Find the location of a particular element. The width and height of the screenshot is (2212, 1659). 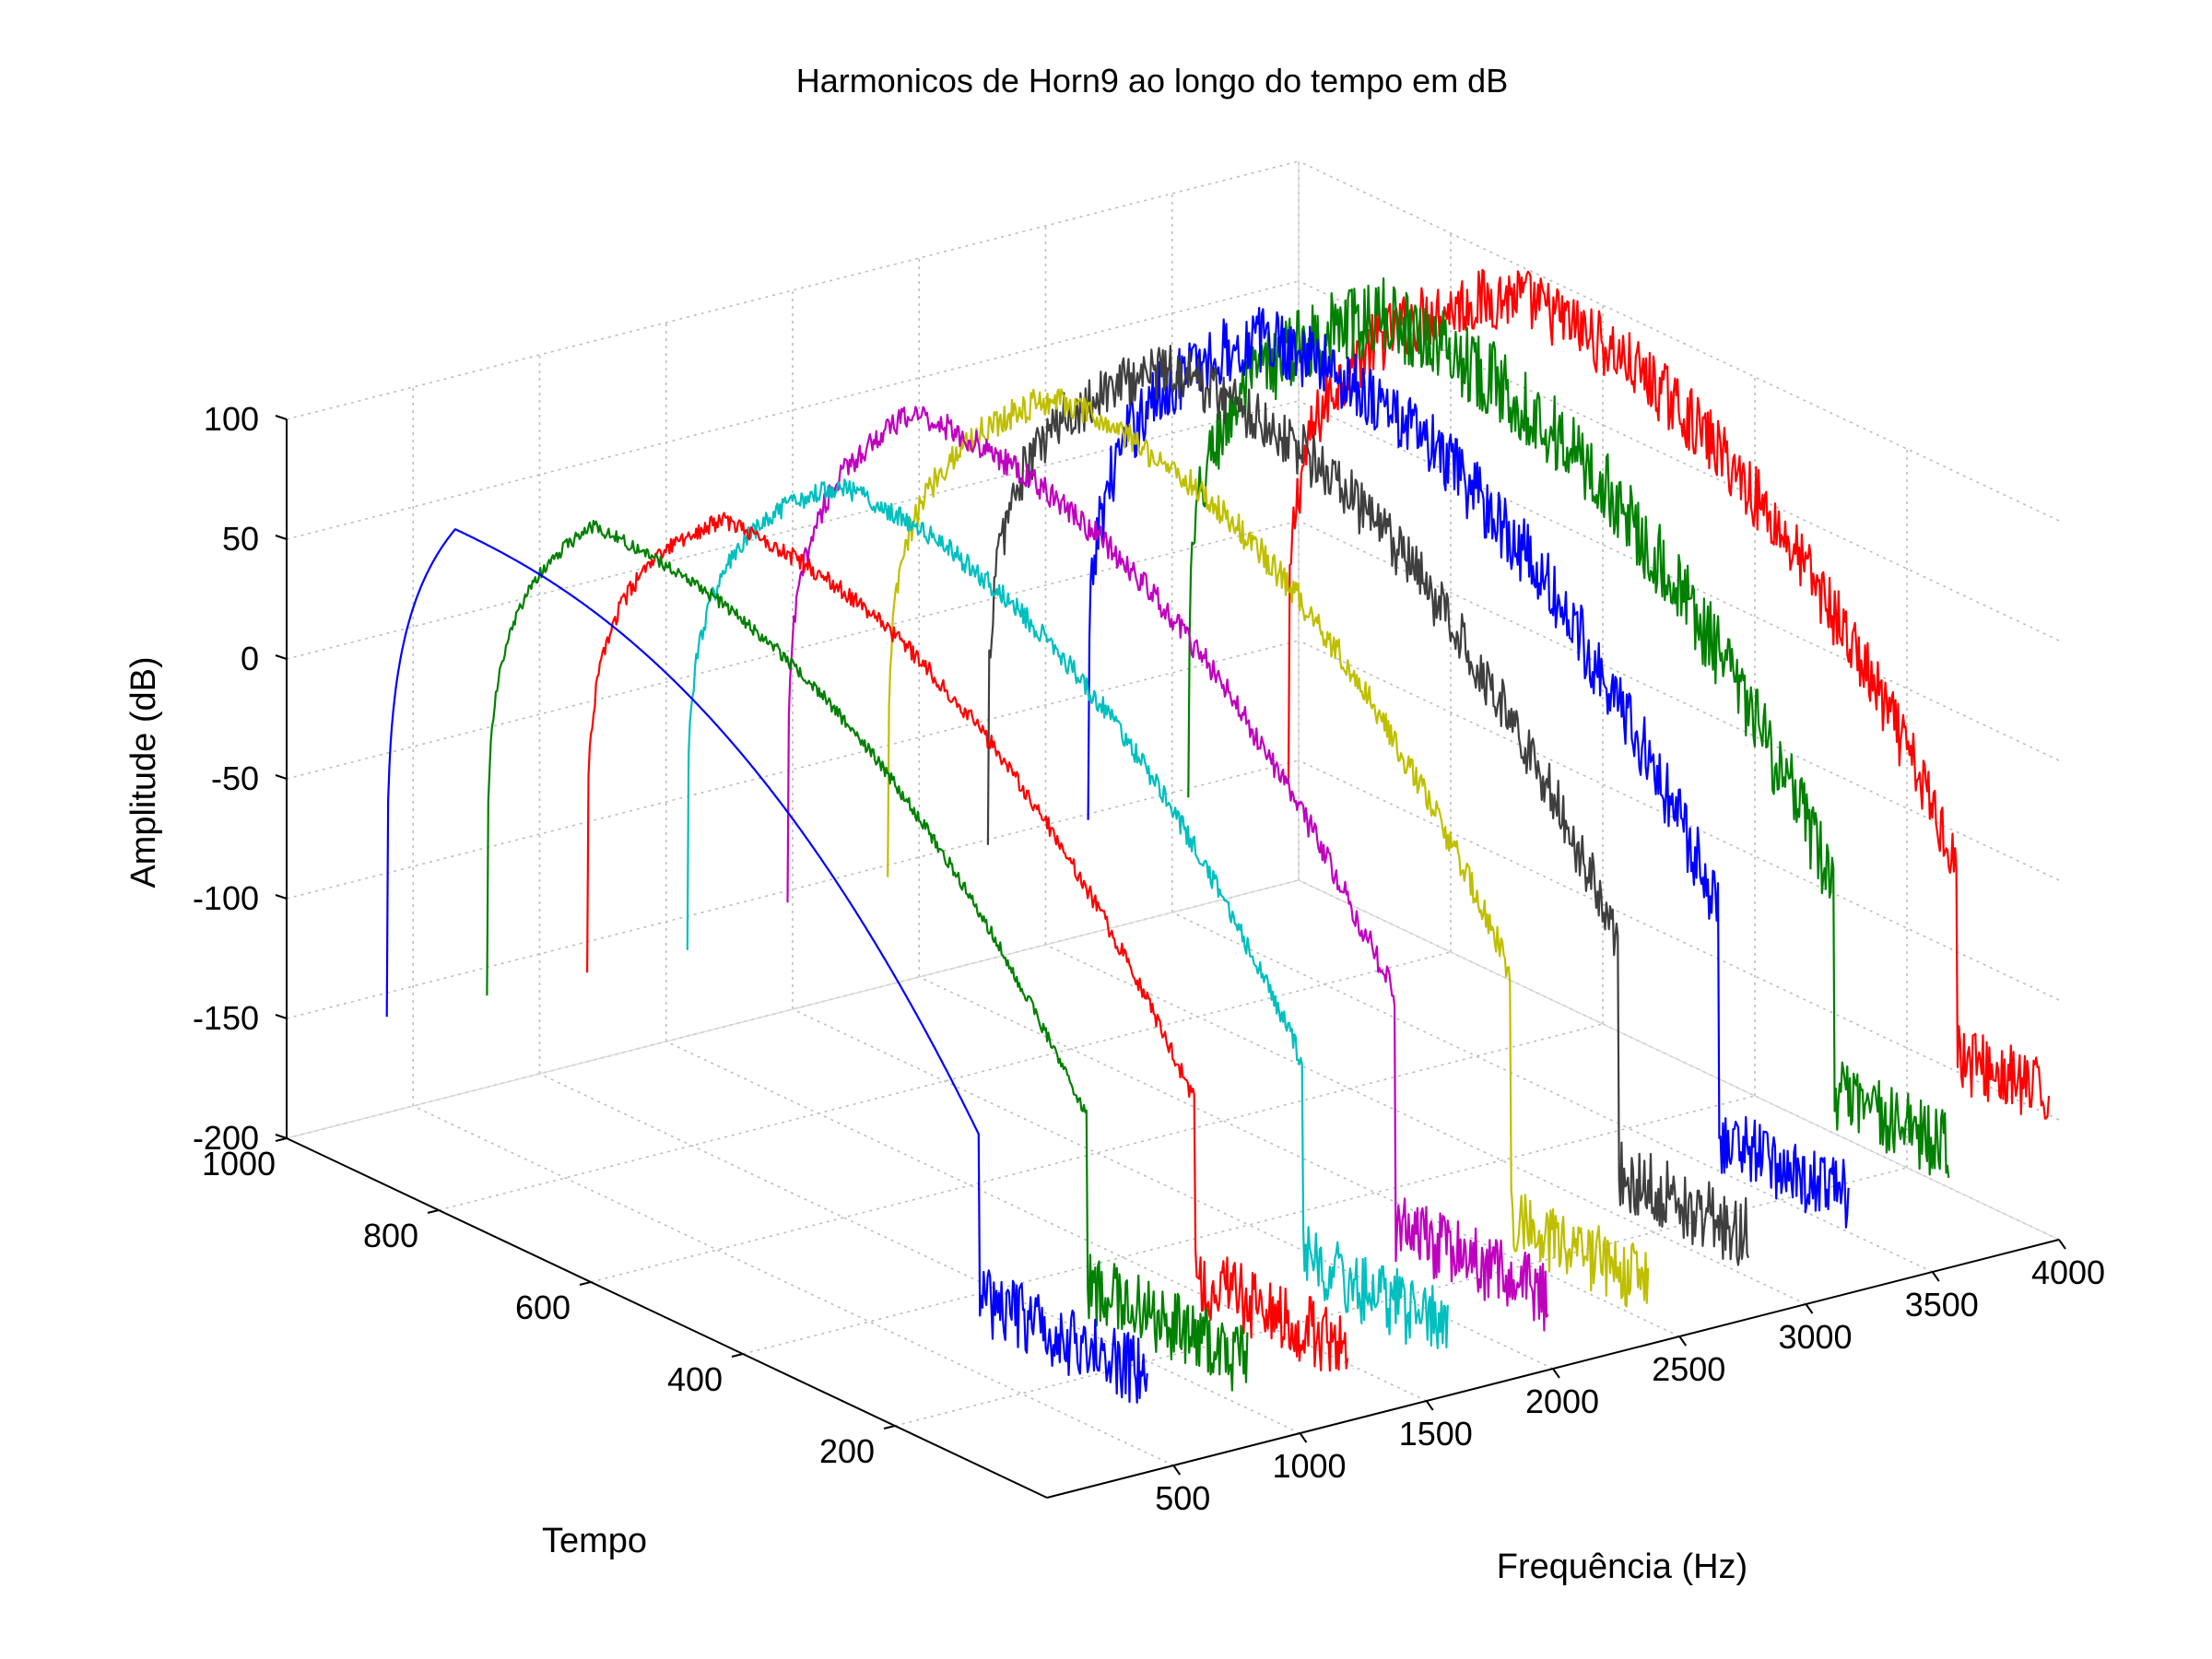

x-tick-label: 1000 is located at coordinates (1309, 1466).